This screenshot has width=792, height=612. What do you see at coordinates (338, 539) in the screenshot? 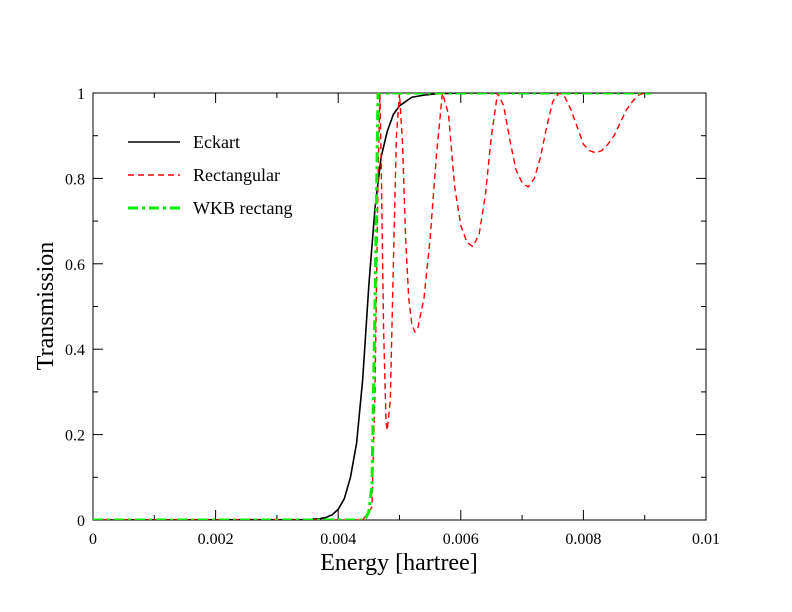
I see `x-tick-label: 0.004` at bounding box center [338, 539].